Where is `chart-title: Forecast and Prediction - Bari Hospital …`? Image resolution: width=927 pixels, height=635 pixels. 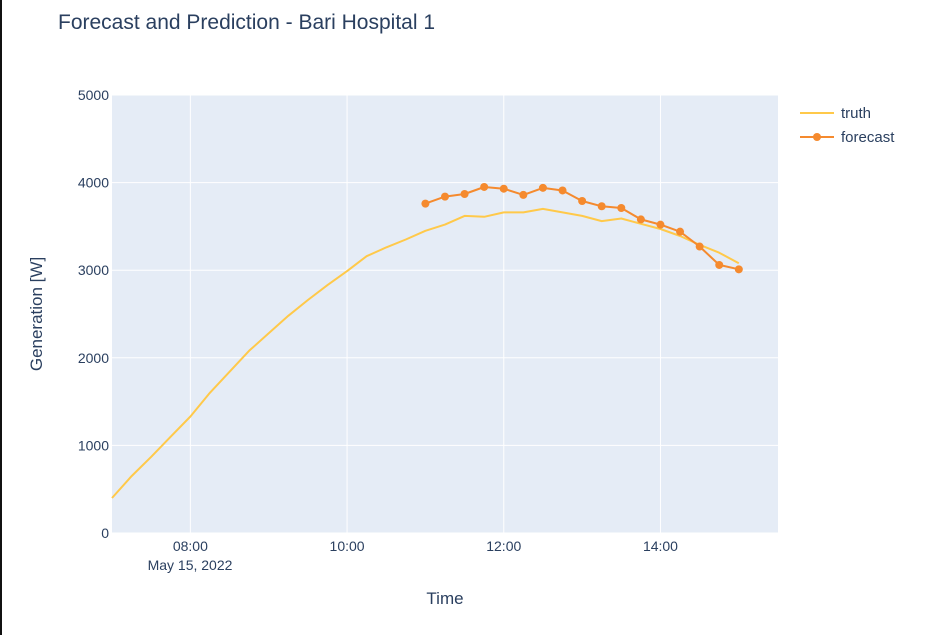 chart-title: Forecast and Prediction - Bari Hospital … is located at coordinates (247, 22).